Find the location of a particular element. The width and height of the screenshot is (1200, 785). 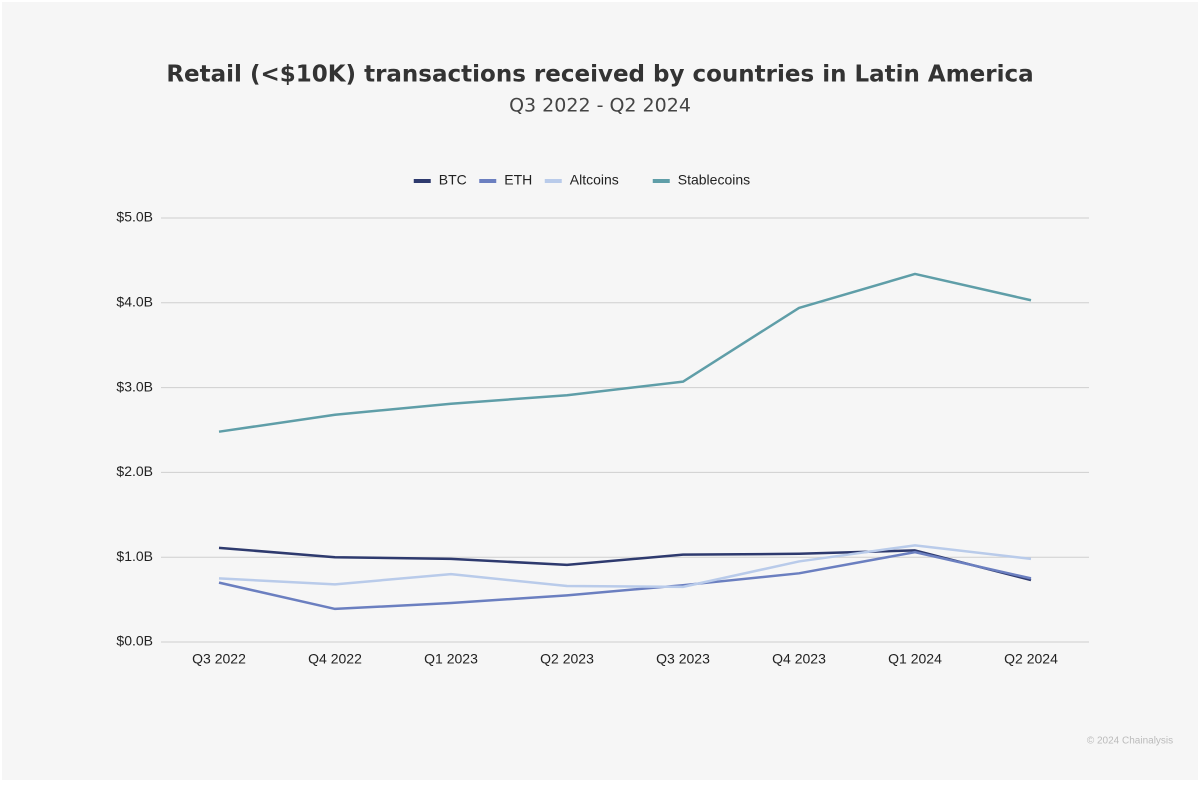

y-tick-label: $0.0B is located at coordinates (134, 641).